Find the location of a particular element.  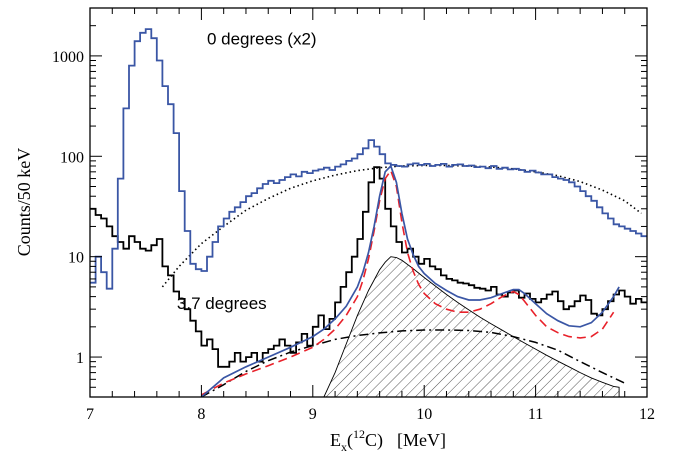

x-axis-title-sup: 12 is located at coordinates (359, 434).